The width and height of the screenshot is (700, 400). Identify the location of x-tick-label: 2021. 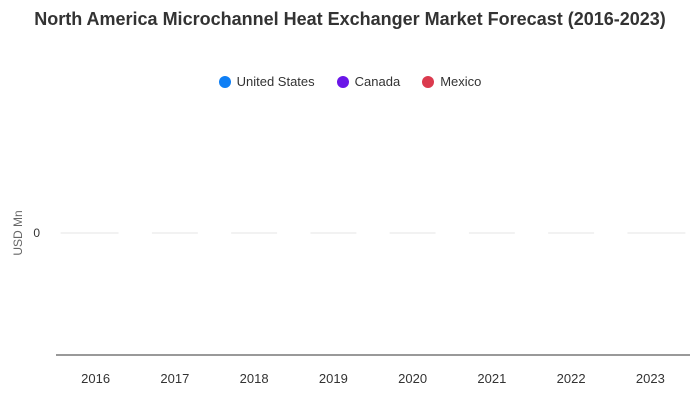
(491, 378).